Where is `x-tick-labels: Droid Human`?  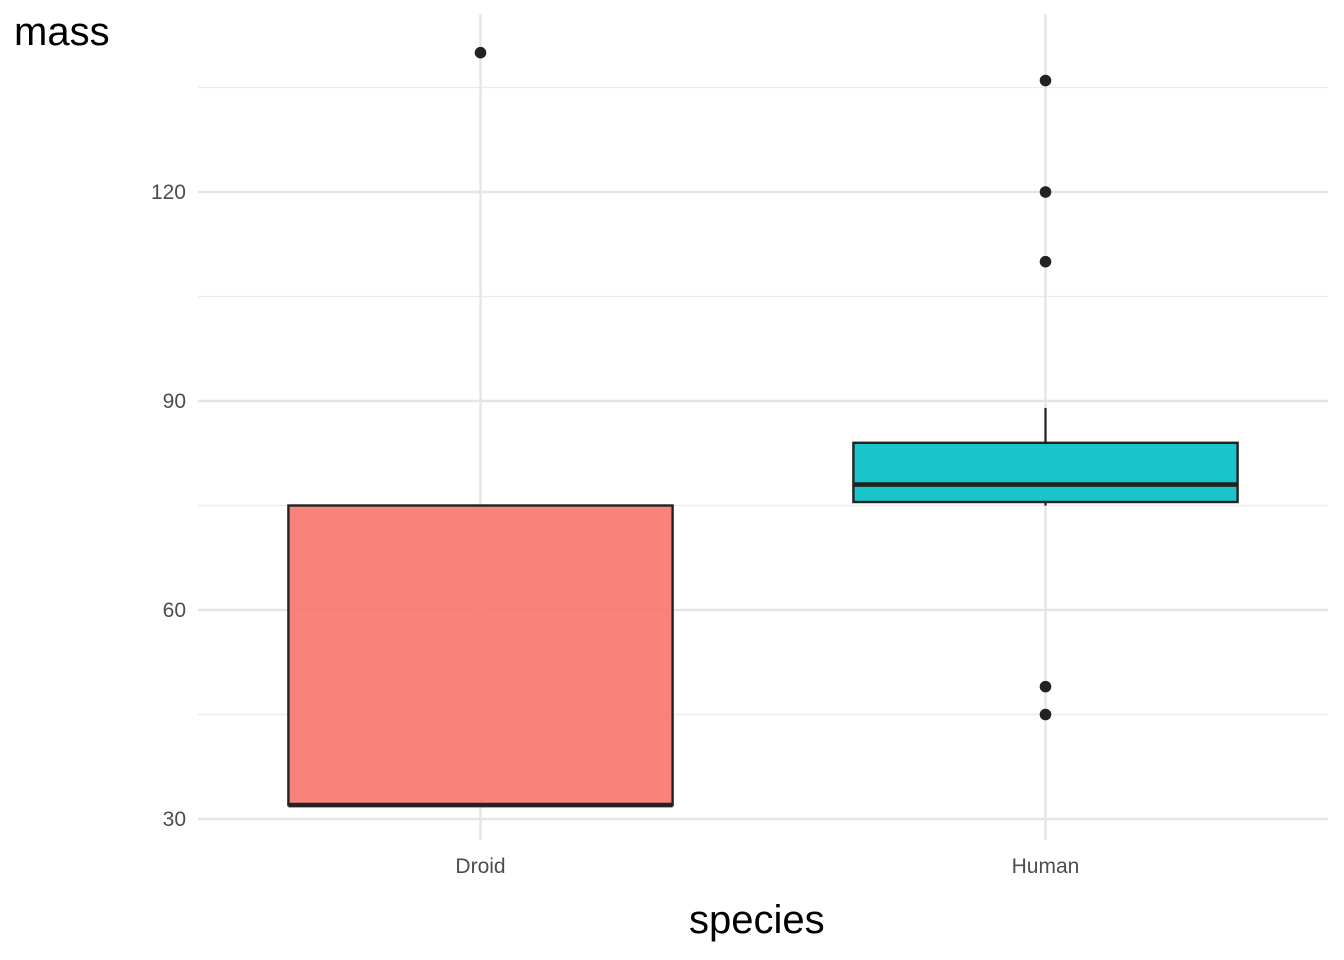 x-tick-labels: Droid Human is located at coordinates (767, 866).